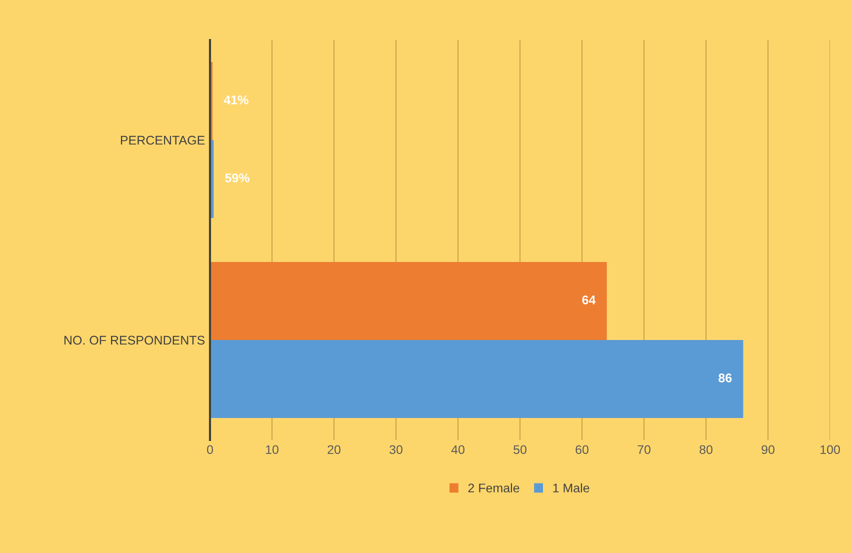 This screenshot has height=553, width=851. I want to click on x-tick-label: 70, so click(644, 449).